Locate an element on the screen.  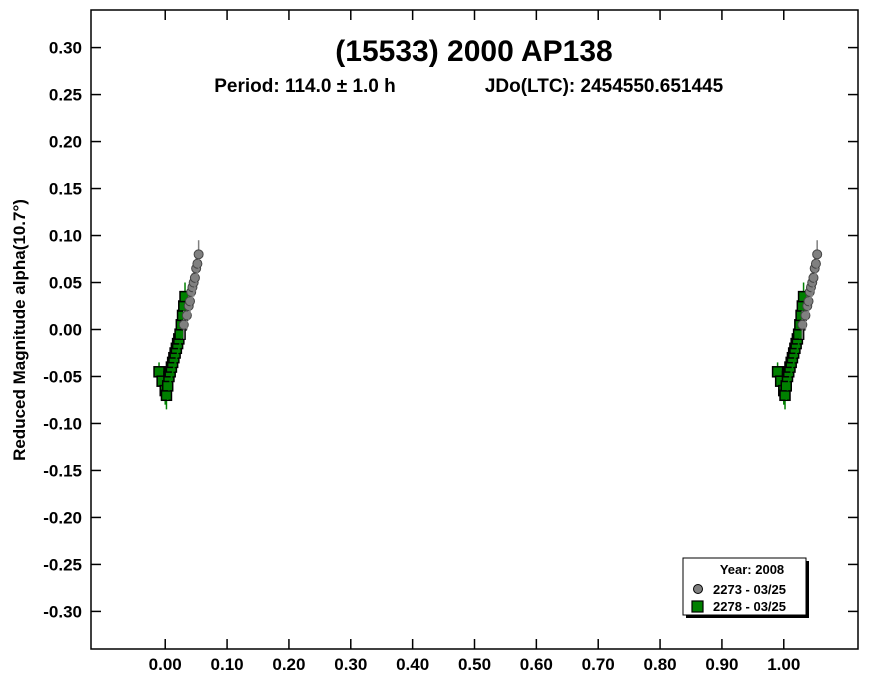
y-tick-label: 0.05 is located at coordinates (65, 283).